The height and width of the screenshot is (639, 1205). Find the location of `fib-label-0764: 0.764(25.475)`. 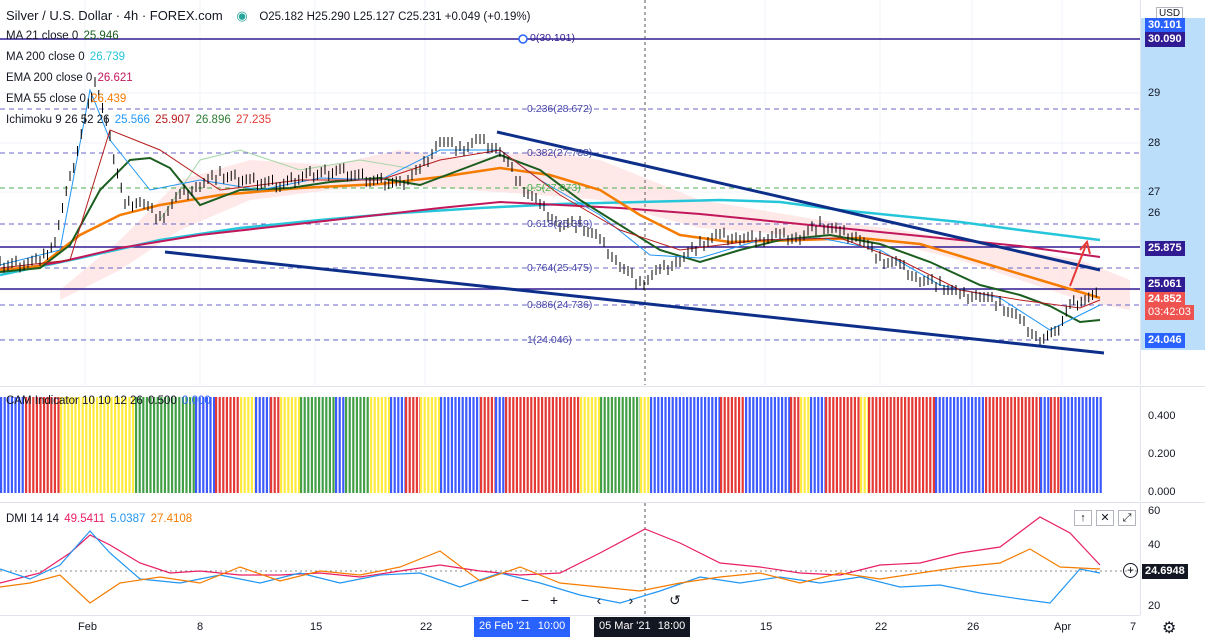

fib-label-0764: 0.764(25.475) is located at coordinates (560, 268).